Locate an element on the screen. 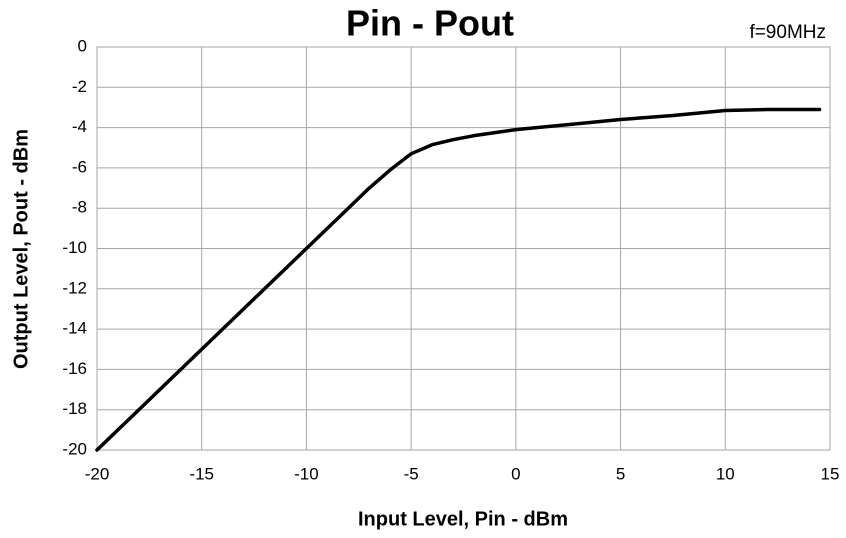  y-tick-label: -8 is located at coordinates (79, 207).